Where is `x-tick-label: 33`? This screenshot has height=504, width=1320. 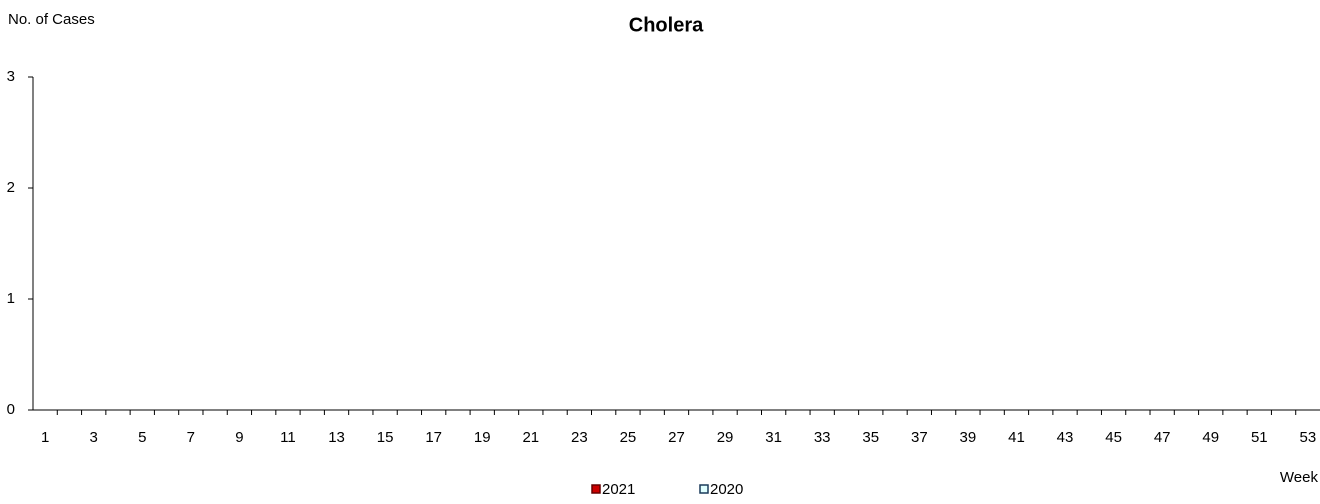 x-tick-label: 33 is located at coordinates (822, 437).